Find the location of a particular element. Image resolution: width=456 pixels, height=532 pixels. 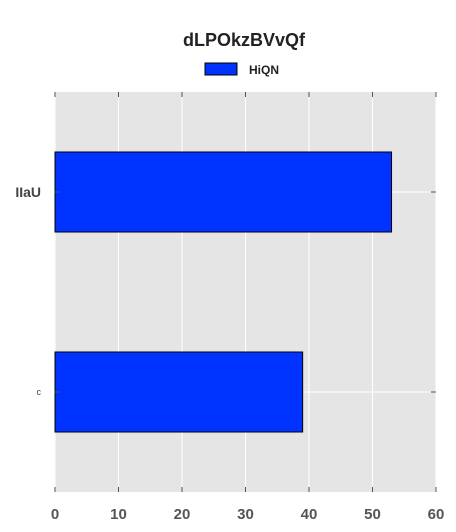

legend-swatch-hiqn is located at coordinates (221, 69).